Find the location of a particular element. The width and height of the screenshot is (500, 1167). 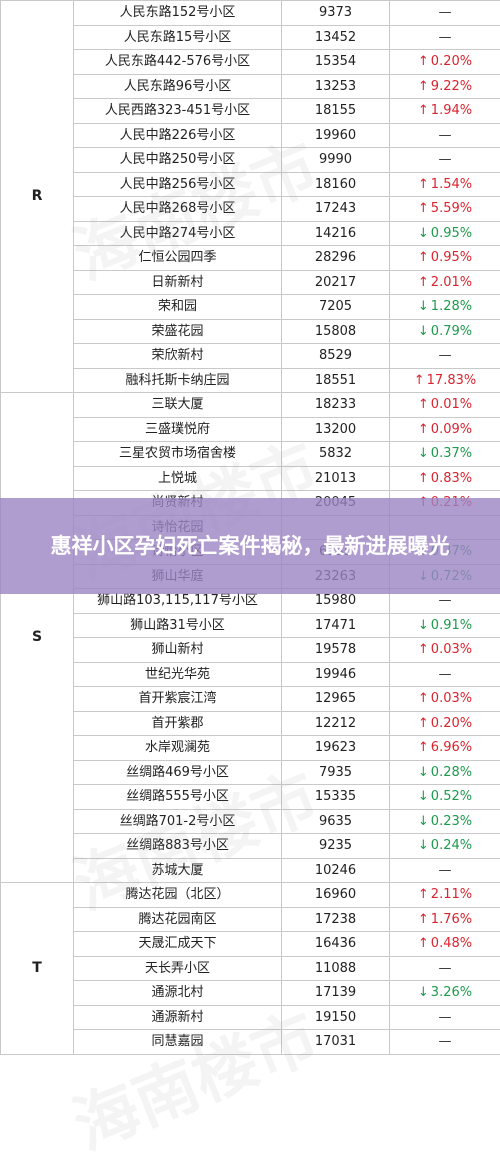

price-value: 17243 is located at coordinates (336, 209).